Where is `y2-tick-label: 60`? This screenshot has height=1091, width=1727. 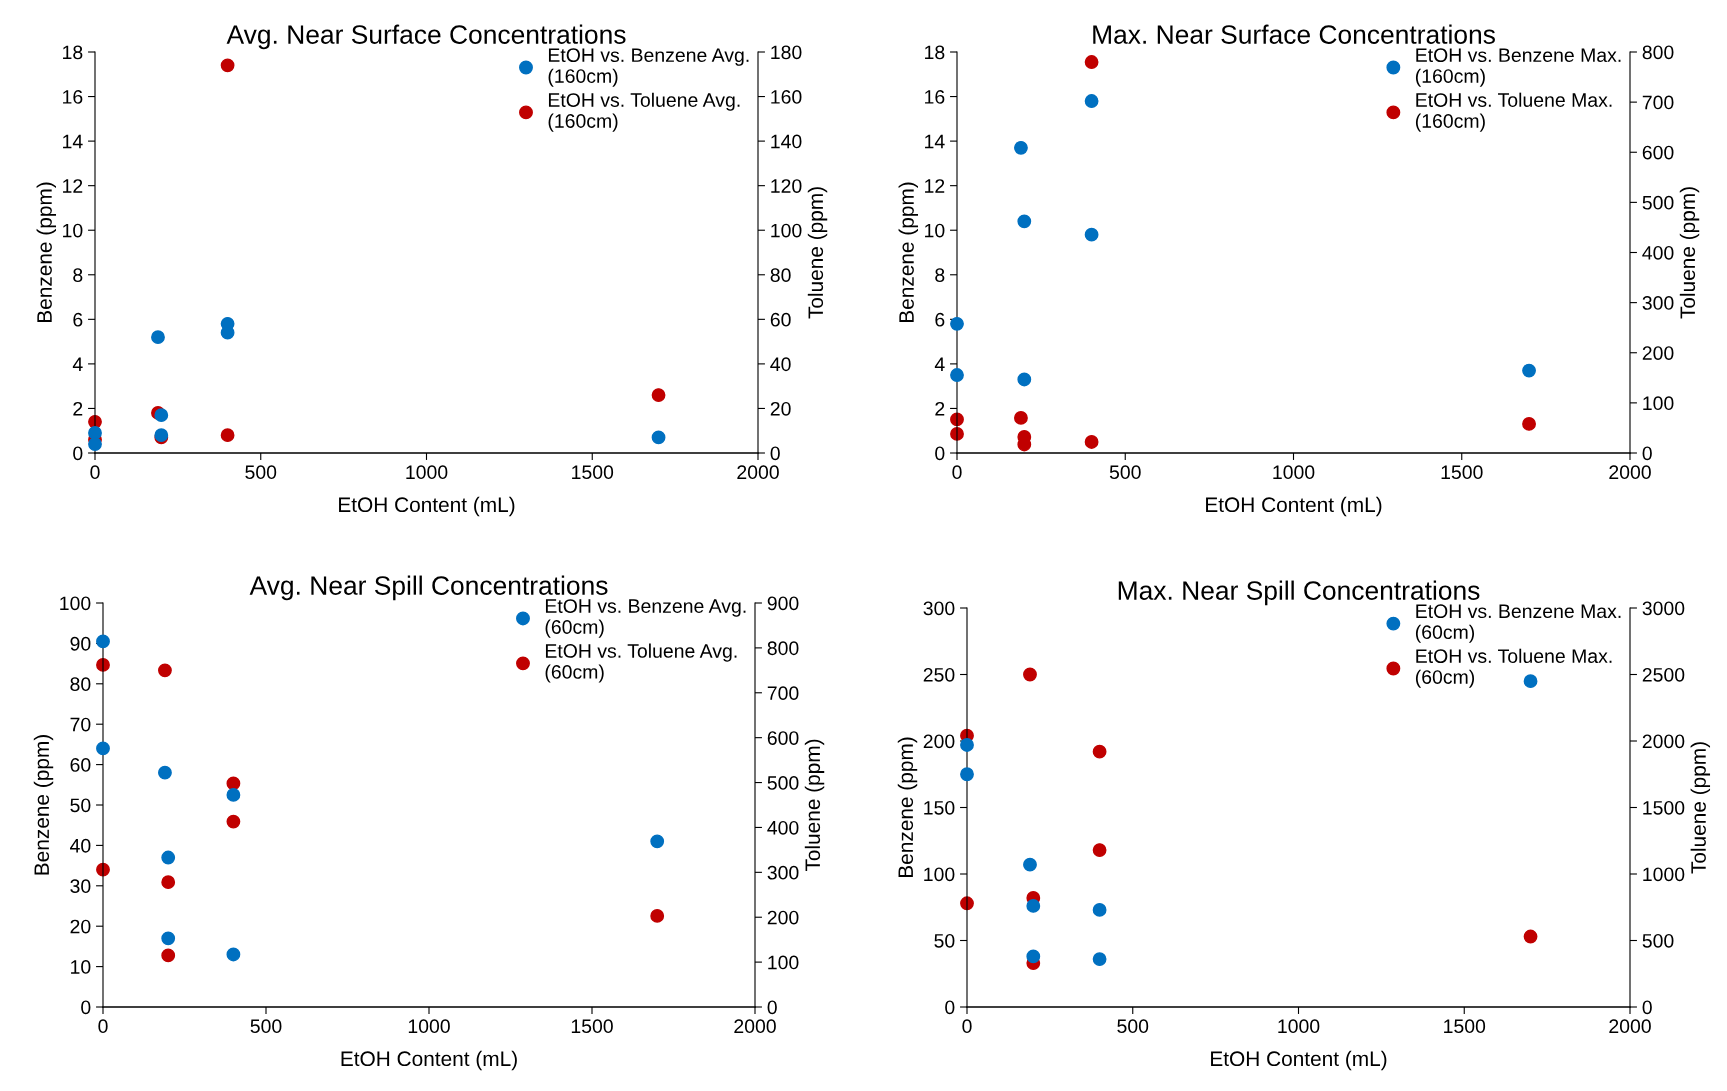
y2-tick-label: 60 is located at coordinates (780, 319).